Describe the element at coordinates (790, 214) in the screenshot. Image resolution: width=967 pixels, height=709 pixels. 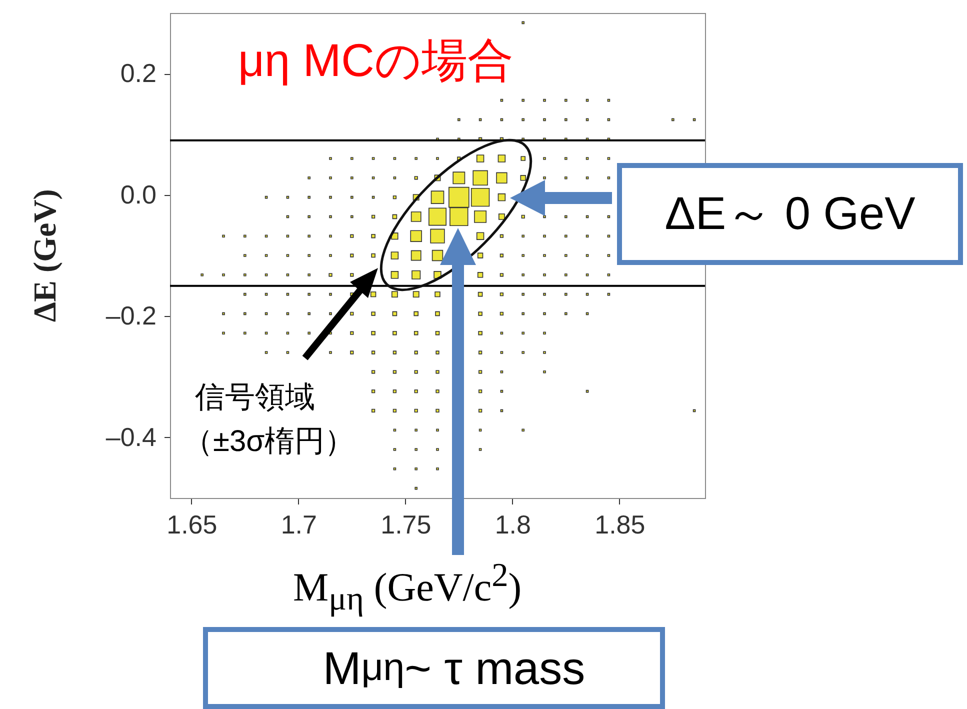
I see `annotation: ΔE～ 0 GeV` at that location.